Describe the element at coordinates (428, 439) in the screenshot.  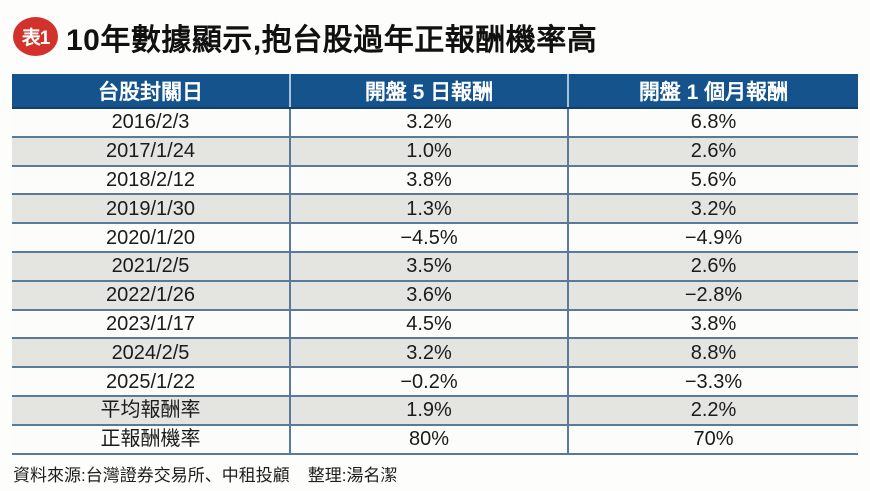
I see `5day-return-cell: 80%` at that location.